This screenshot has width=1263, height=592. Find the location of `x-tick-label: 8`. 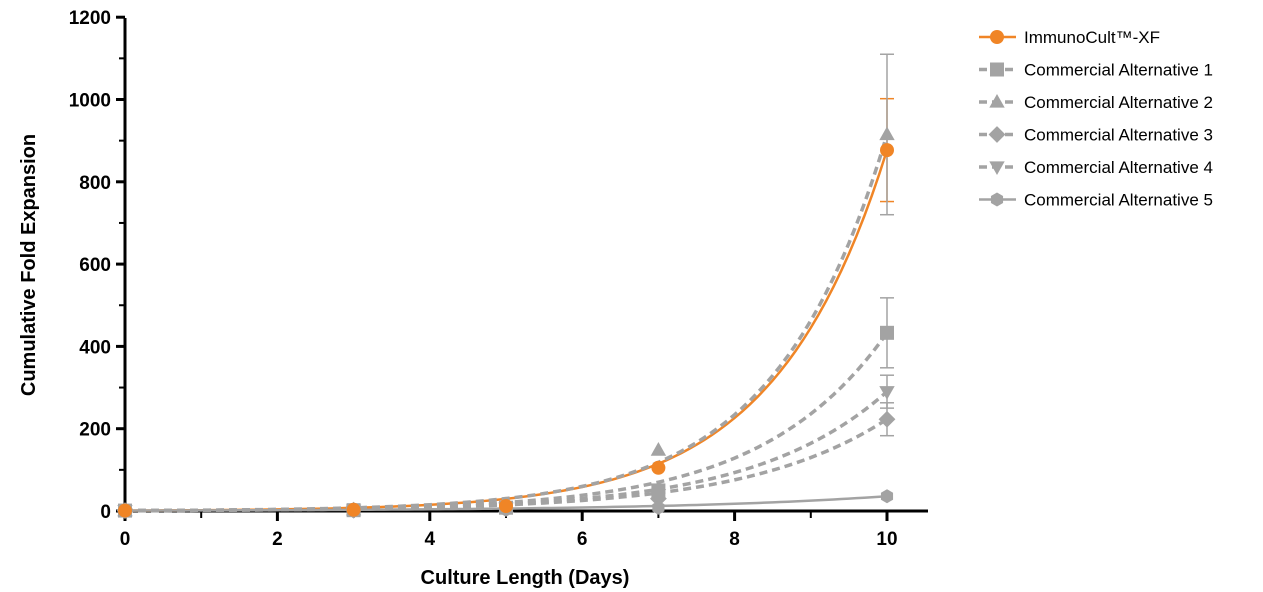

x-tick-label: 8 is located at coordinates (734, 539).